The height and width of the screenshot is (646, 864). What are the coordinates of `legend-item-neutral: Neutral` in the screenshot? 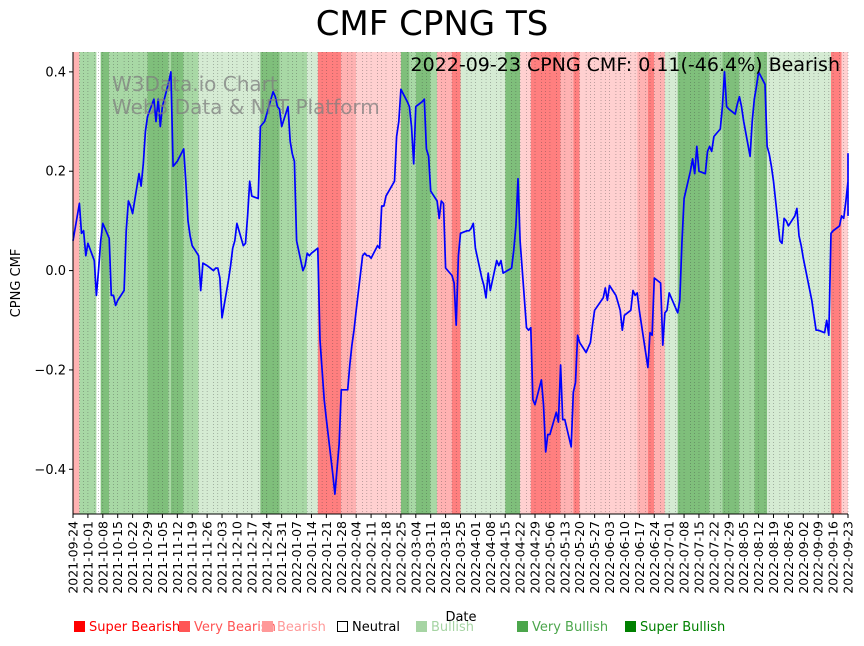 It's located at (368, 627).